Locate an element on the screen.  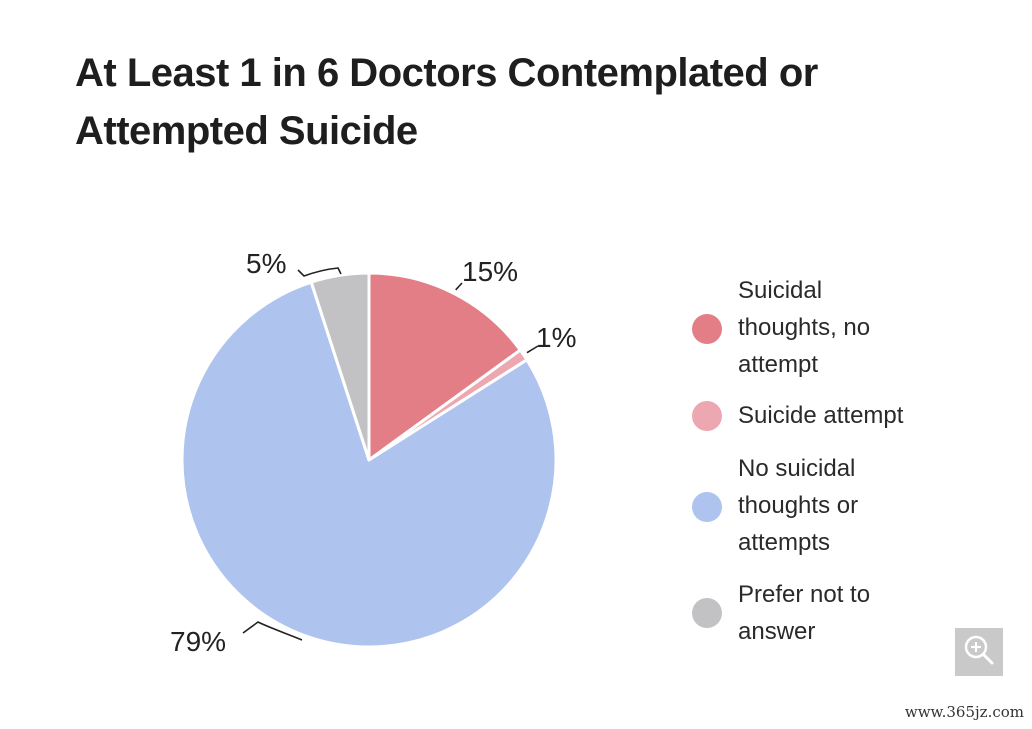
label-no-suicidal-thoughts-pct: 79% is located at coordinates (198, 641).